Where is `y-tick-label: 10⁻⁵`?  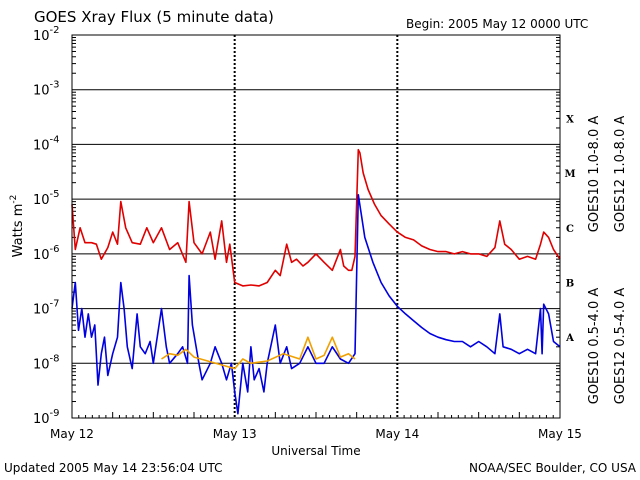 y-tick-label: 10⁻⁵ is located at coordinates (46, 198).